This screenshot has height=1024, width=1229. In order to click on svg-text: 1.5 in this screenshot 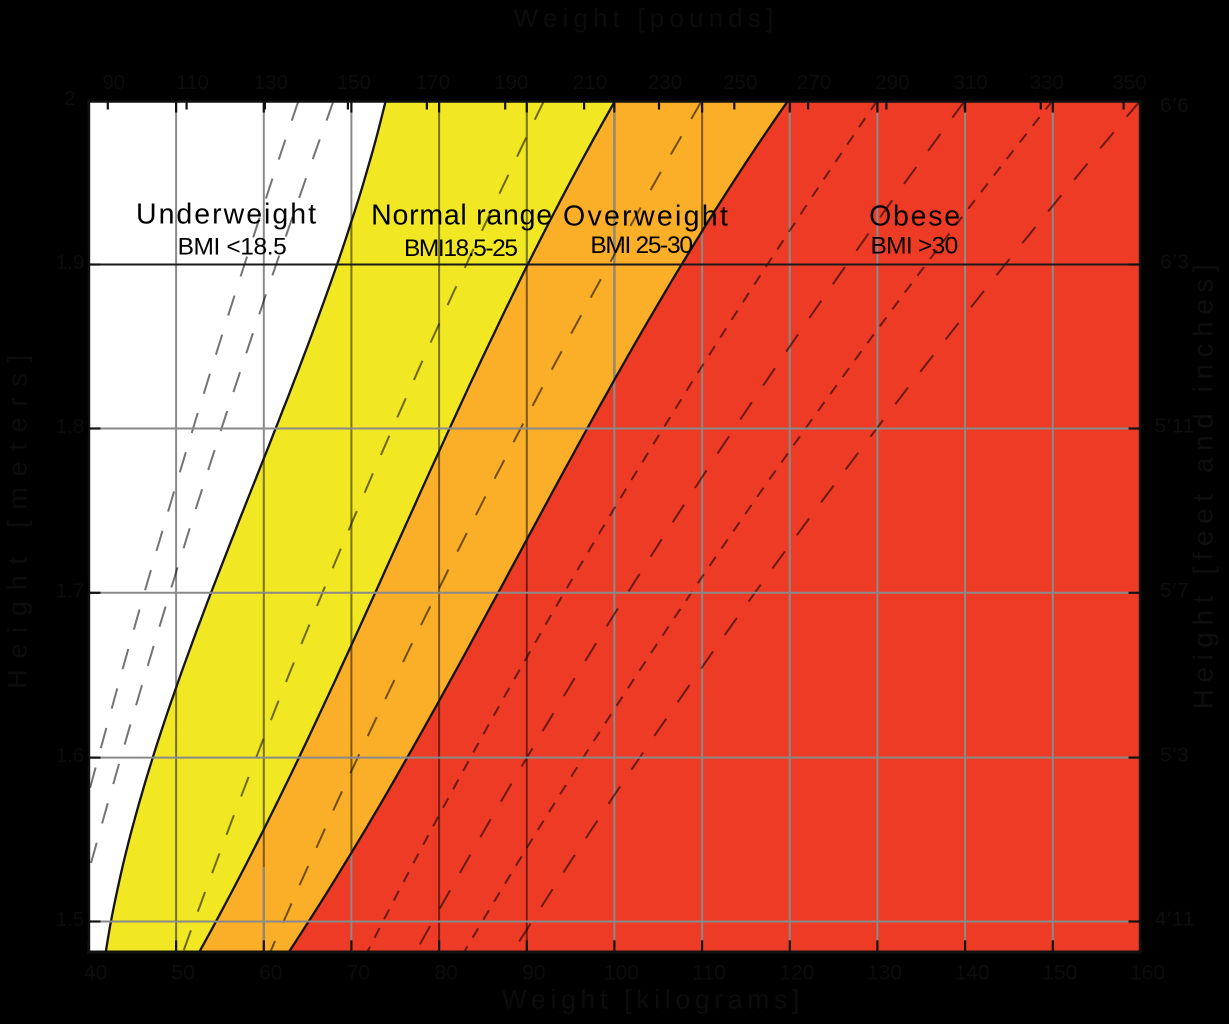, I will do `click(70, 919)`.